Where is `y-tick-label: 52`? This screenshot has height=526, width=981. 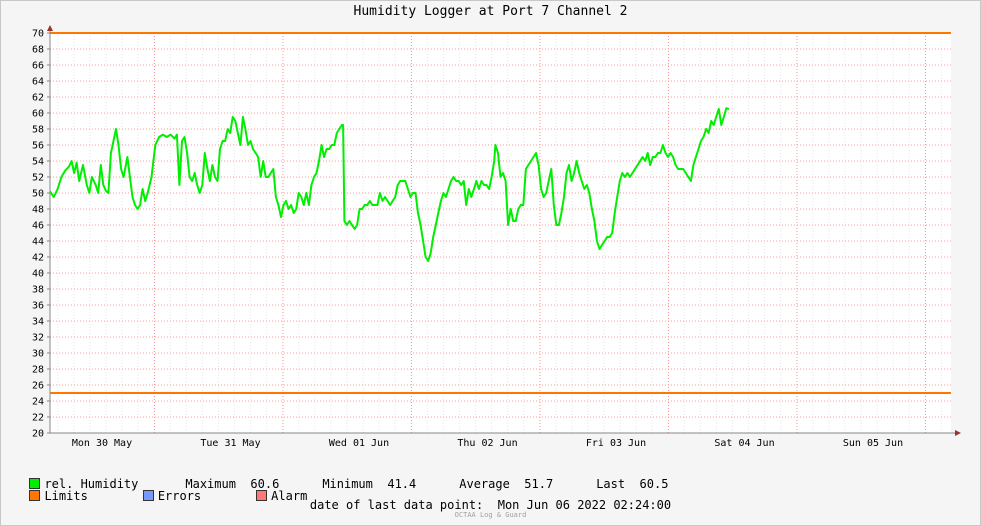 y-tick-label: 52 is located at coordinates (38, 178).